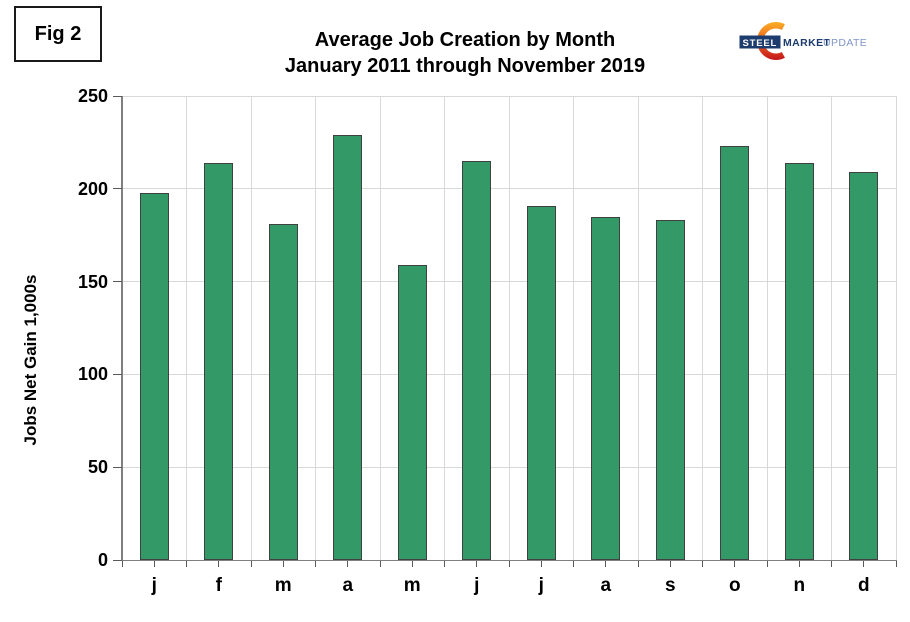  Describe the element at coordinates (30, 360) in the screenshot. I see `y-axis-title: Jobs Net Gain 1,000s` at that location.